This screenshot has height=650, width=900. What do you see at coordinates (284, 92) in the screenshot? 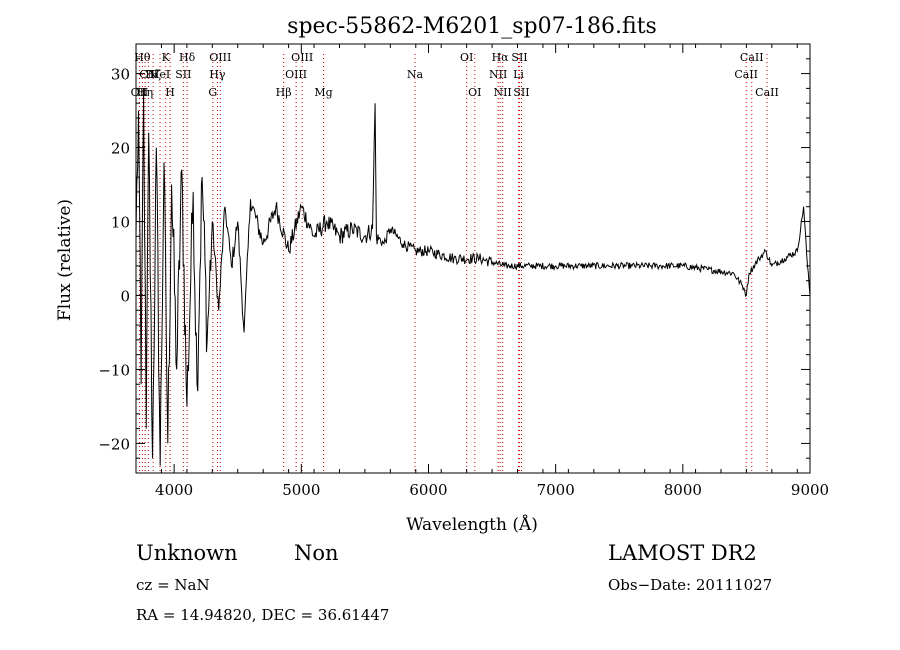
I see `line-label: Hβ` at bounding box center [284, 92].